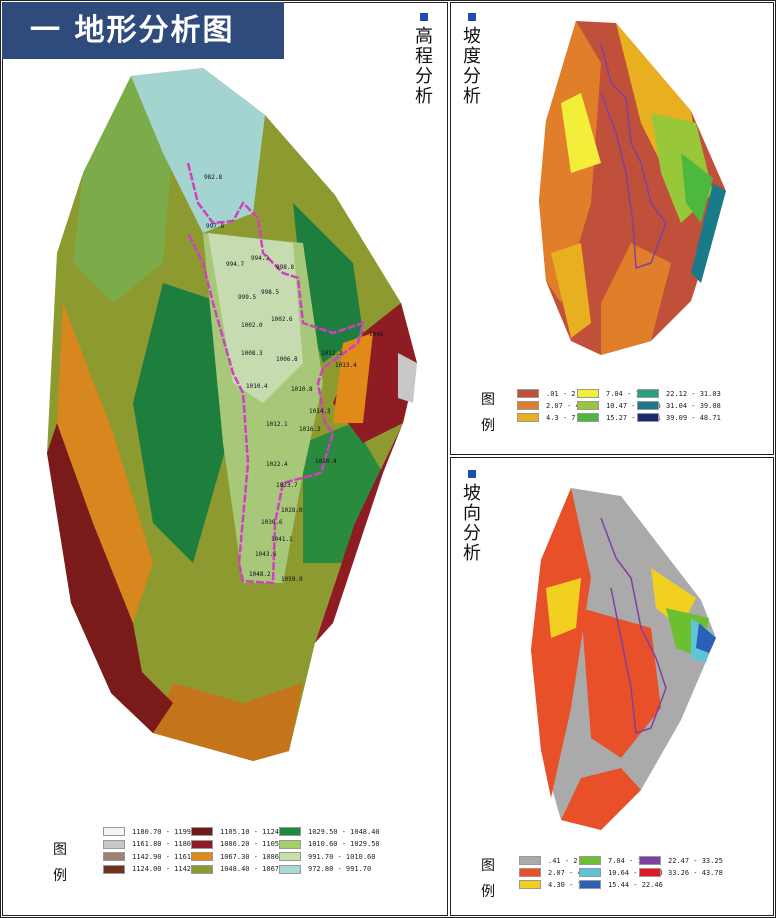 This screenshot has width=776, height=918. What do you see at coordinates (183, 423) in the screenshot?
I see `elevation-zone-darkgreen-mid` at bounding box center [183, 423].